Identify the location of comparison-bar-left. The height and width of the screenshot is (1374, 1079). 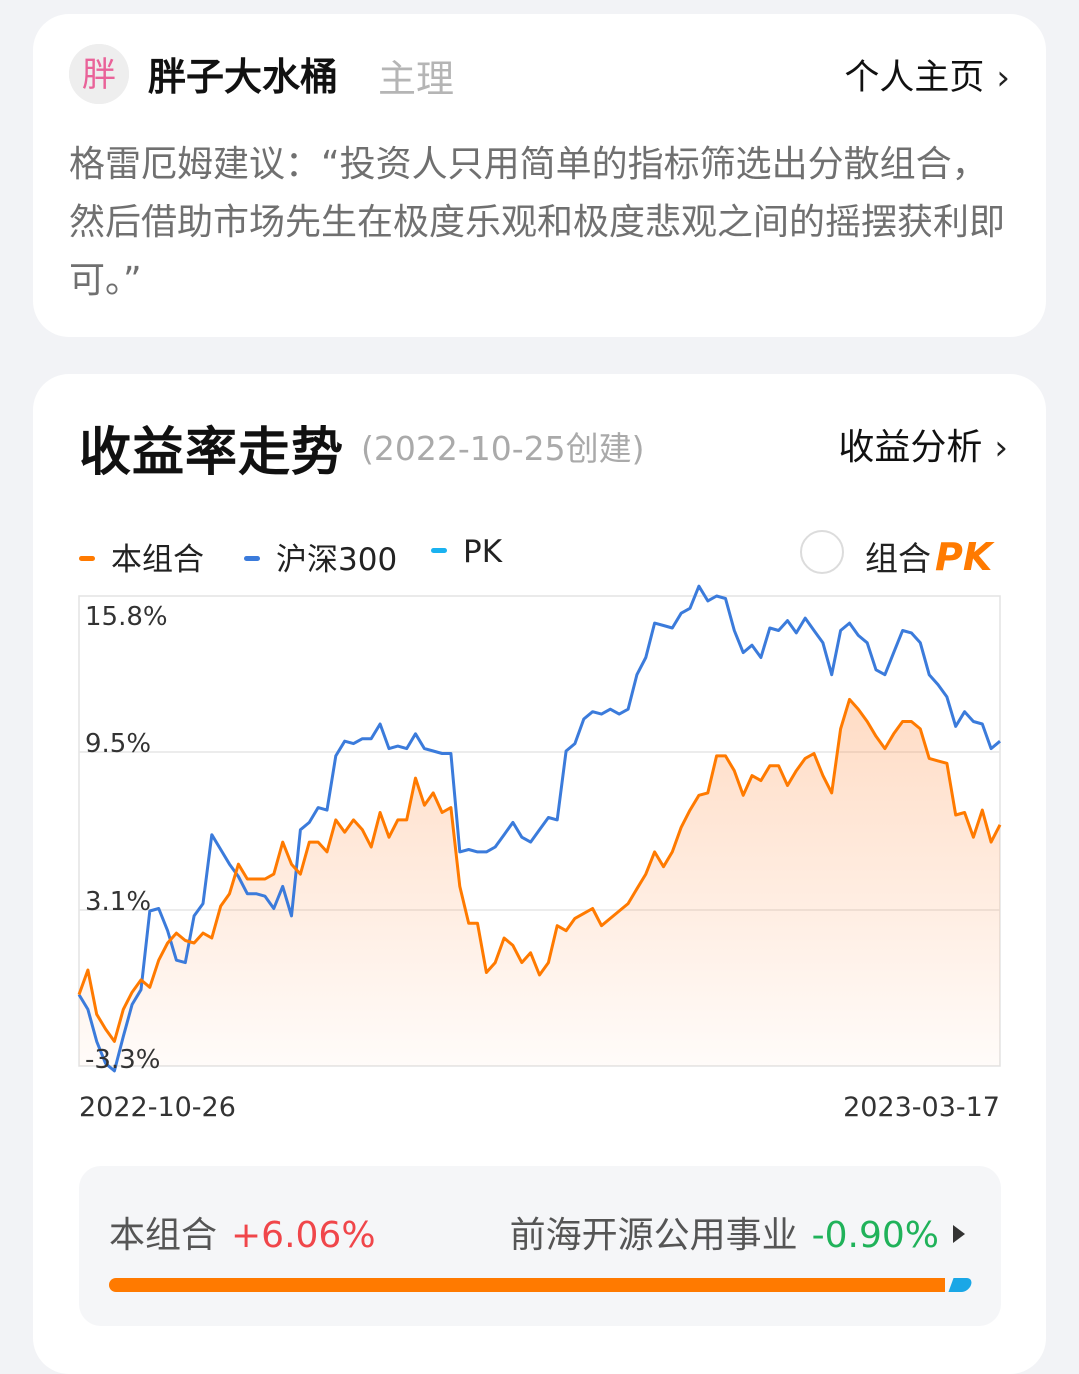
(527, 1285).